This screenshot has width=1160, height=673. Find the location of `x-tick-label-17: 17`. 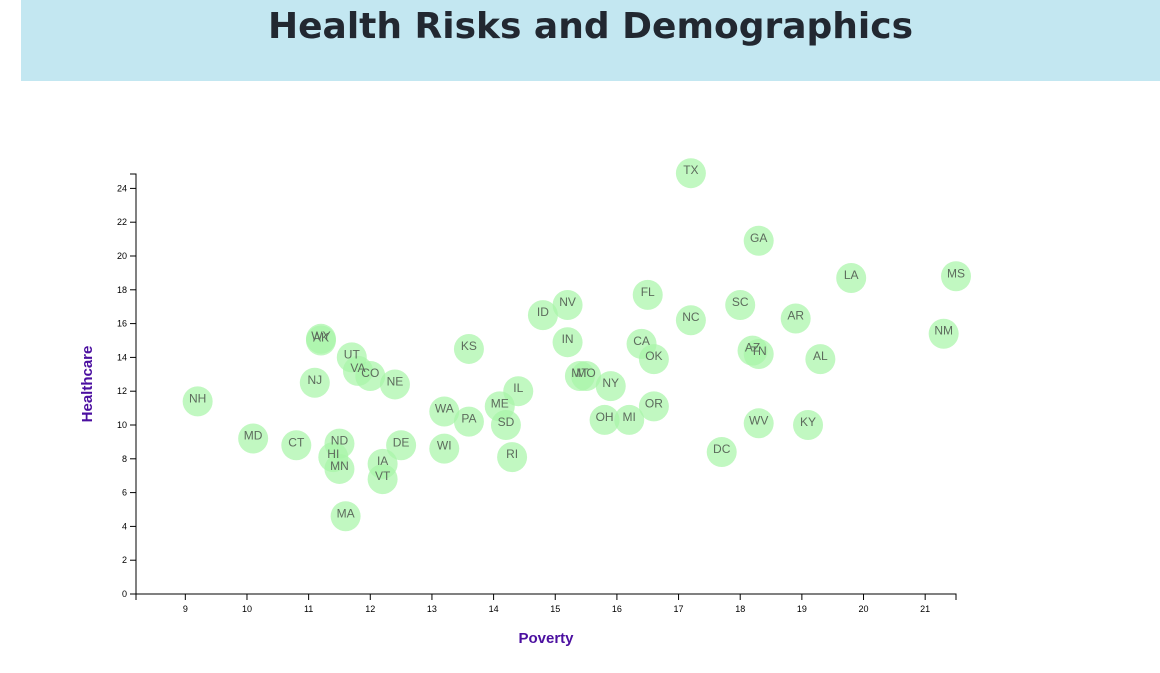

x-tick-label-17: 17 is located at coordinates (679, 609).